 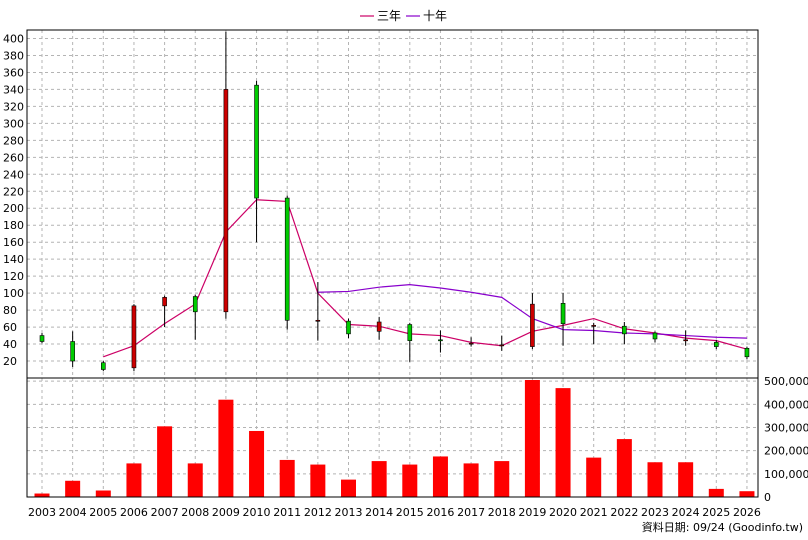 I want to click on price-tick-label: 60, so click(x=10, y=327).